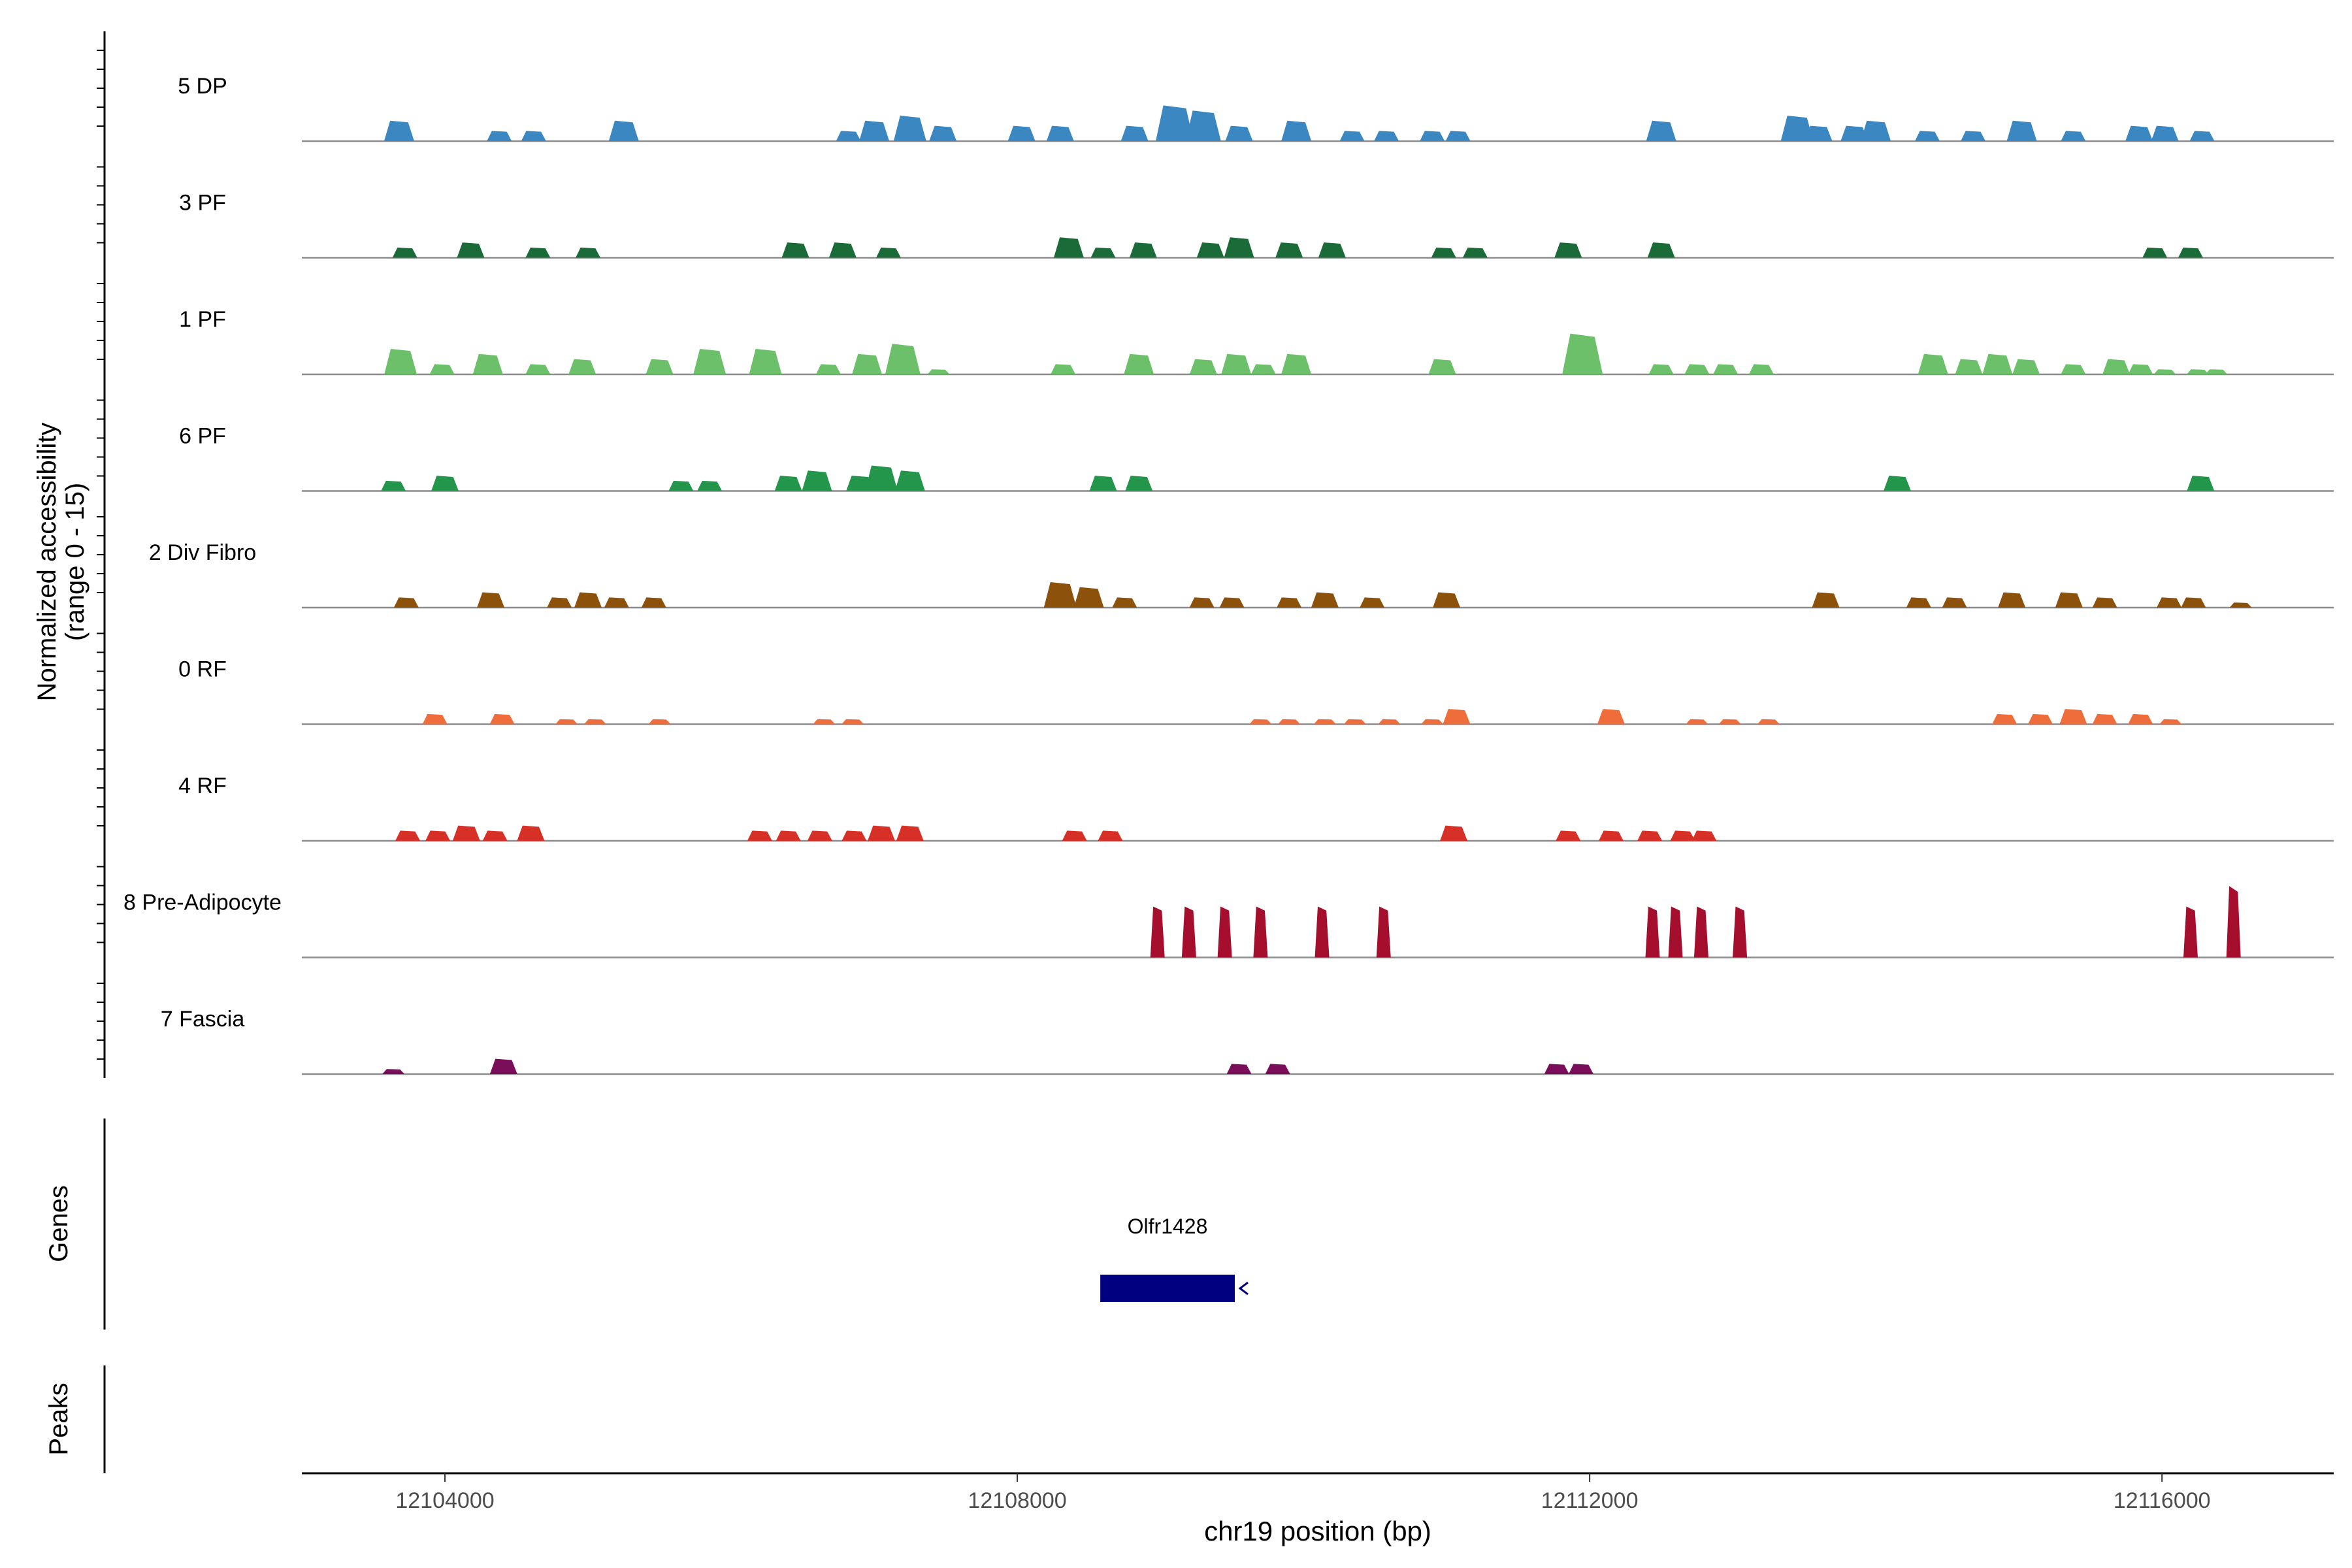  What do you see at coordinates (75, 562) in the screenshot?
I see `y-axis-range: (range 0 - 15)` at bounding box center [75, 562].